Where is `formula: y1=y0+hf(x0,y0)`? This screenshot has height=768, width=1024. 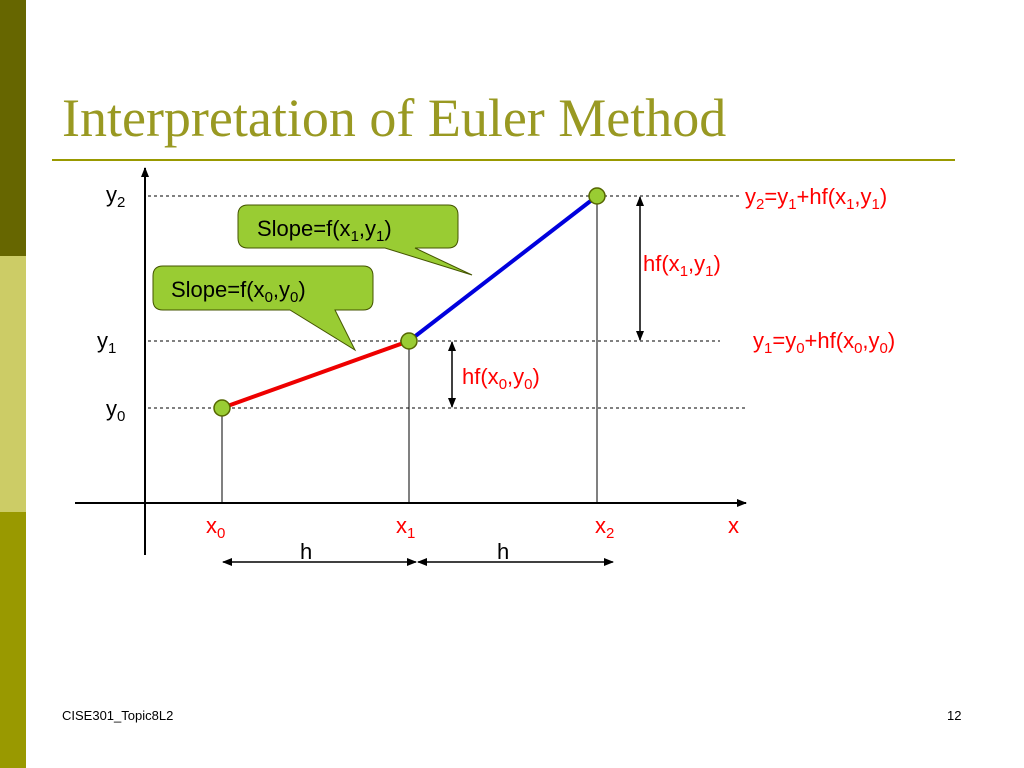
formula: y1=y0+hf(x0,y0) is located at coordinates (824, 342).